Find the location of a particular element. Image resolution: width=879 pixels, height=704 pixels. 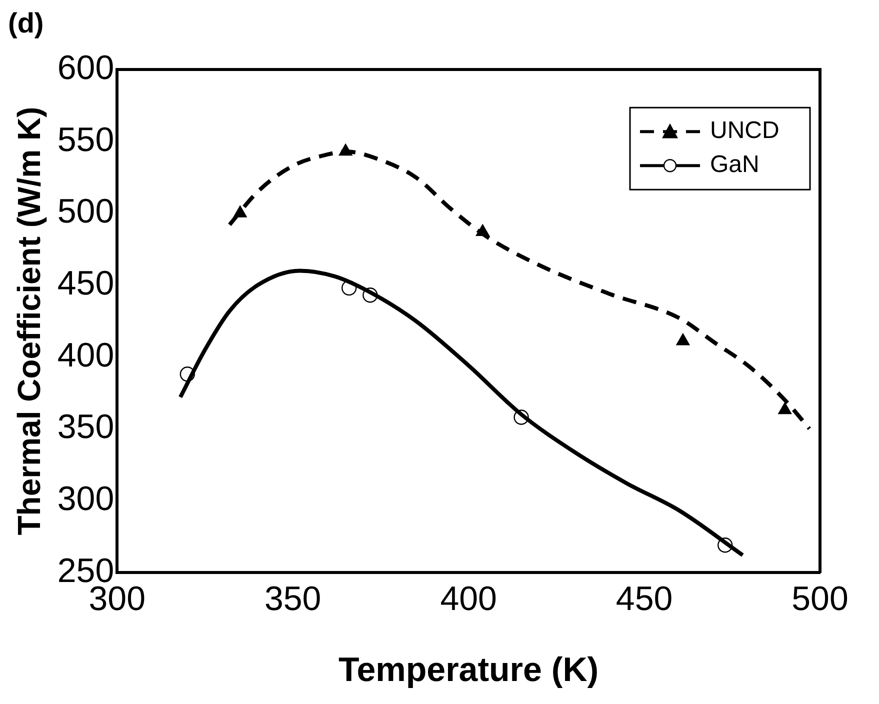

y-tick-label: 500 is located at coordinates (85, 211).